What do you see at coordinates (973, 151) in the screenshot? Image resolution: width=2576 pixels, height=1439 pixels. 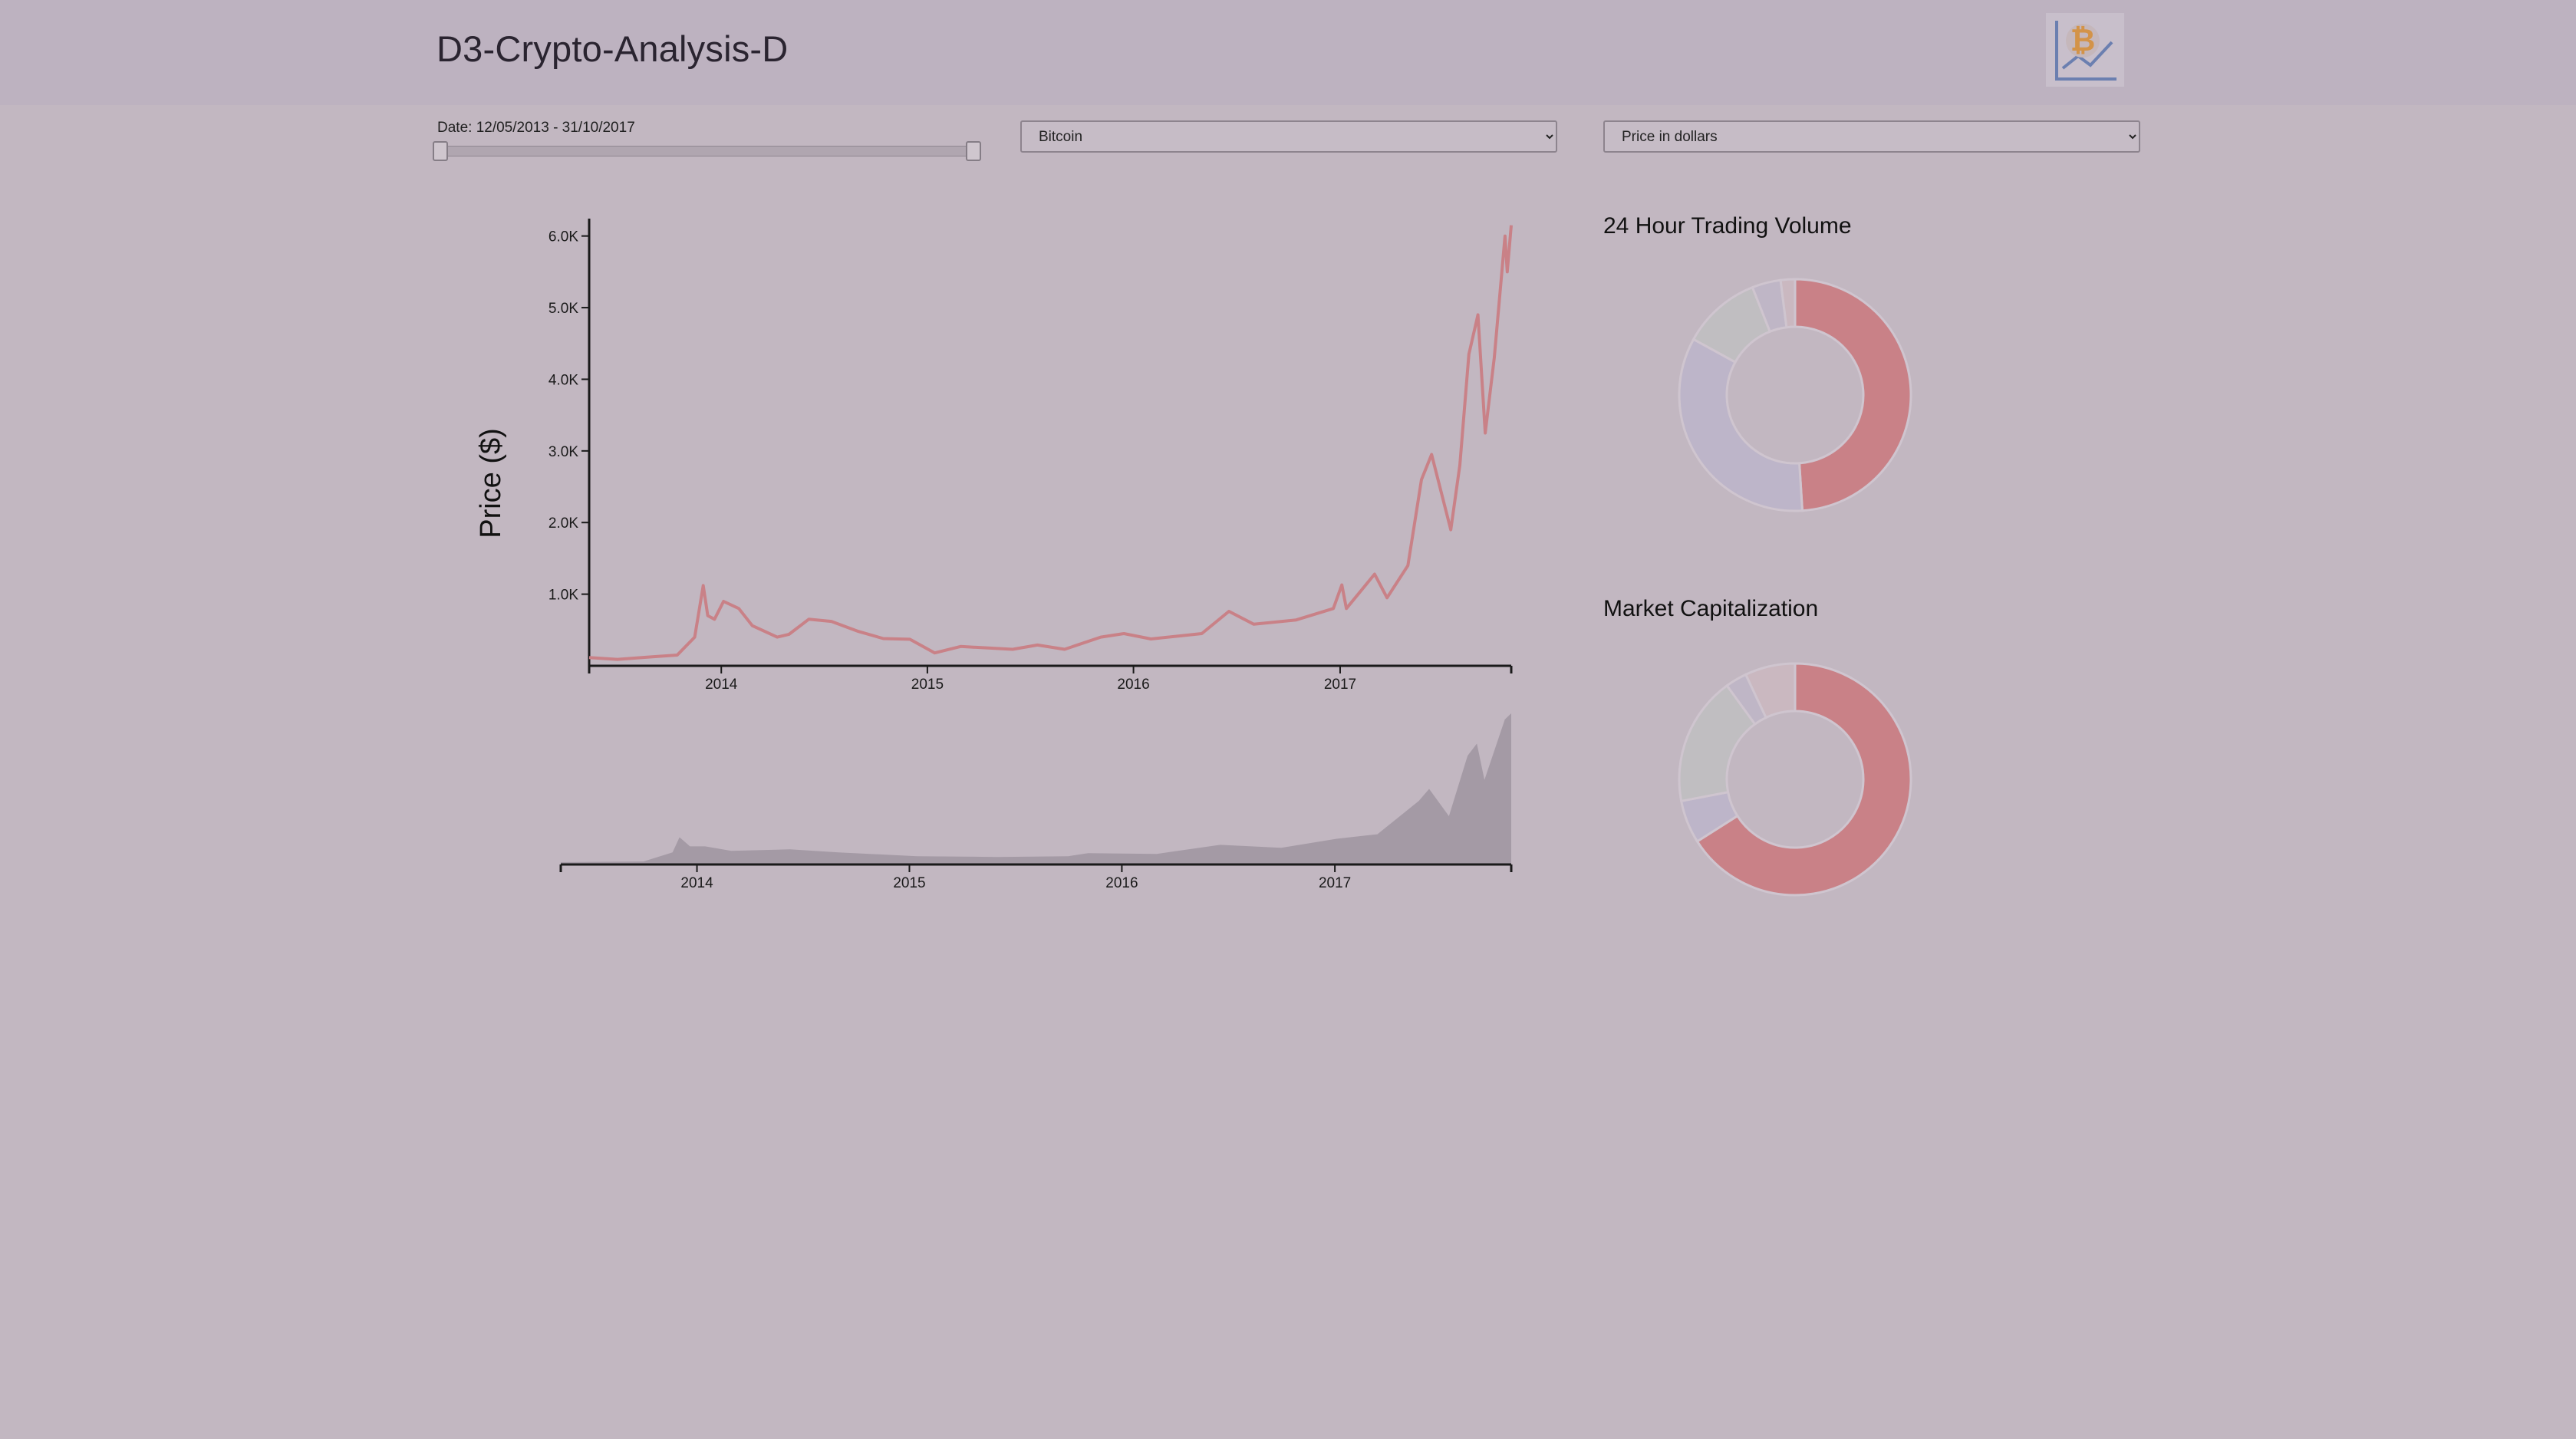 I see `slider-handle-end` at bounding box center [973, 151].